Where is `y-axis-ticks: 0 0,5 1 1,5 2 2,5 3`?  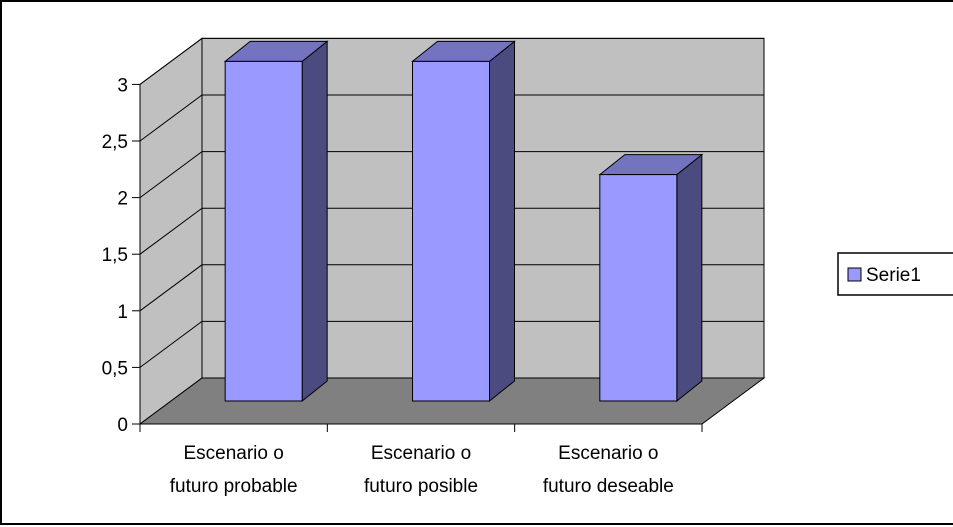 y-axis-ticks: 0 0,5 1 1,5 2 2,5 3 is located at coordinates (121, 255).